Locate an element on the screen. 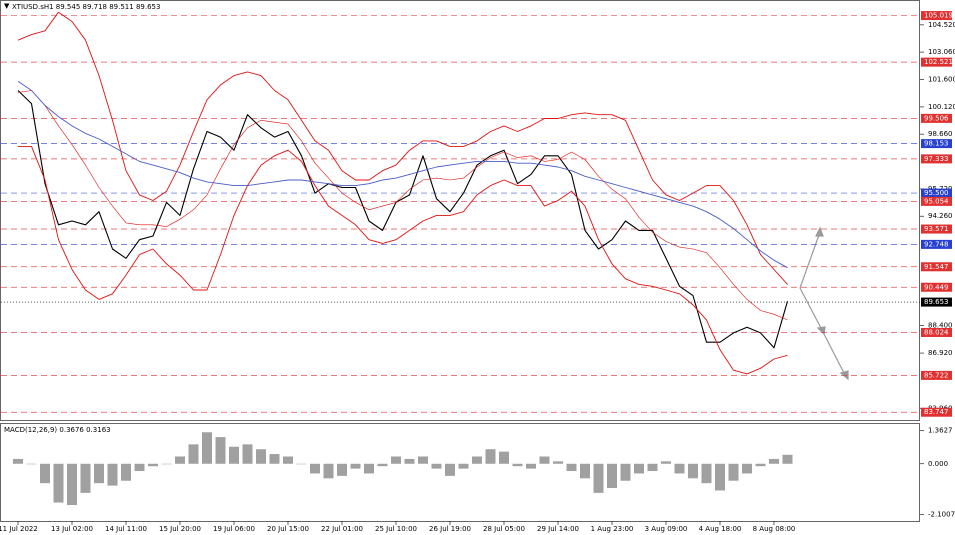 The width and height of the screenshot is (955, 535). level-label: 88.024 is located at coordinates (936, 332).